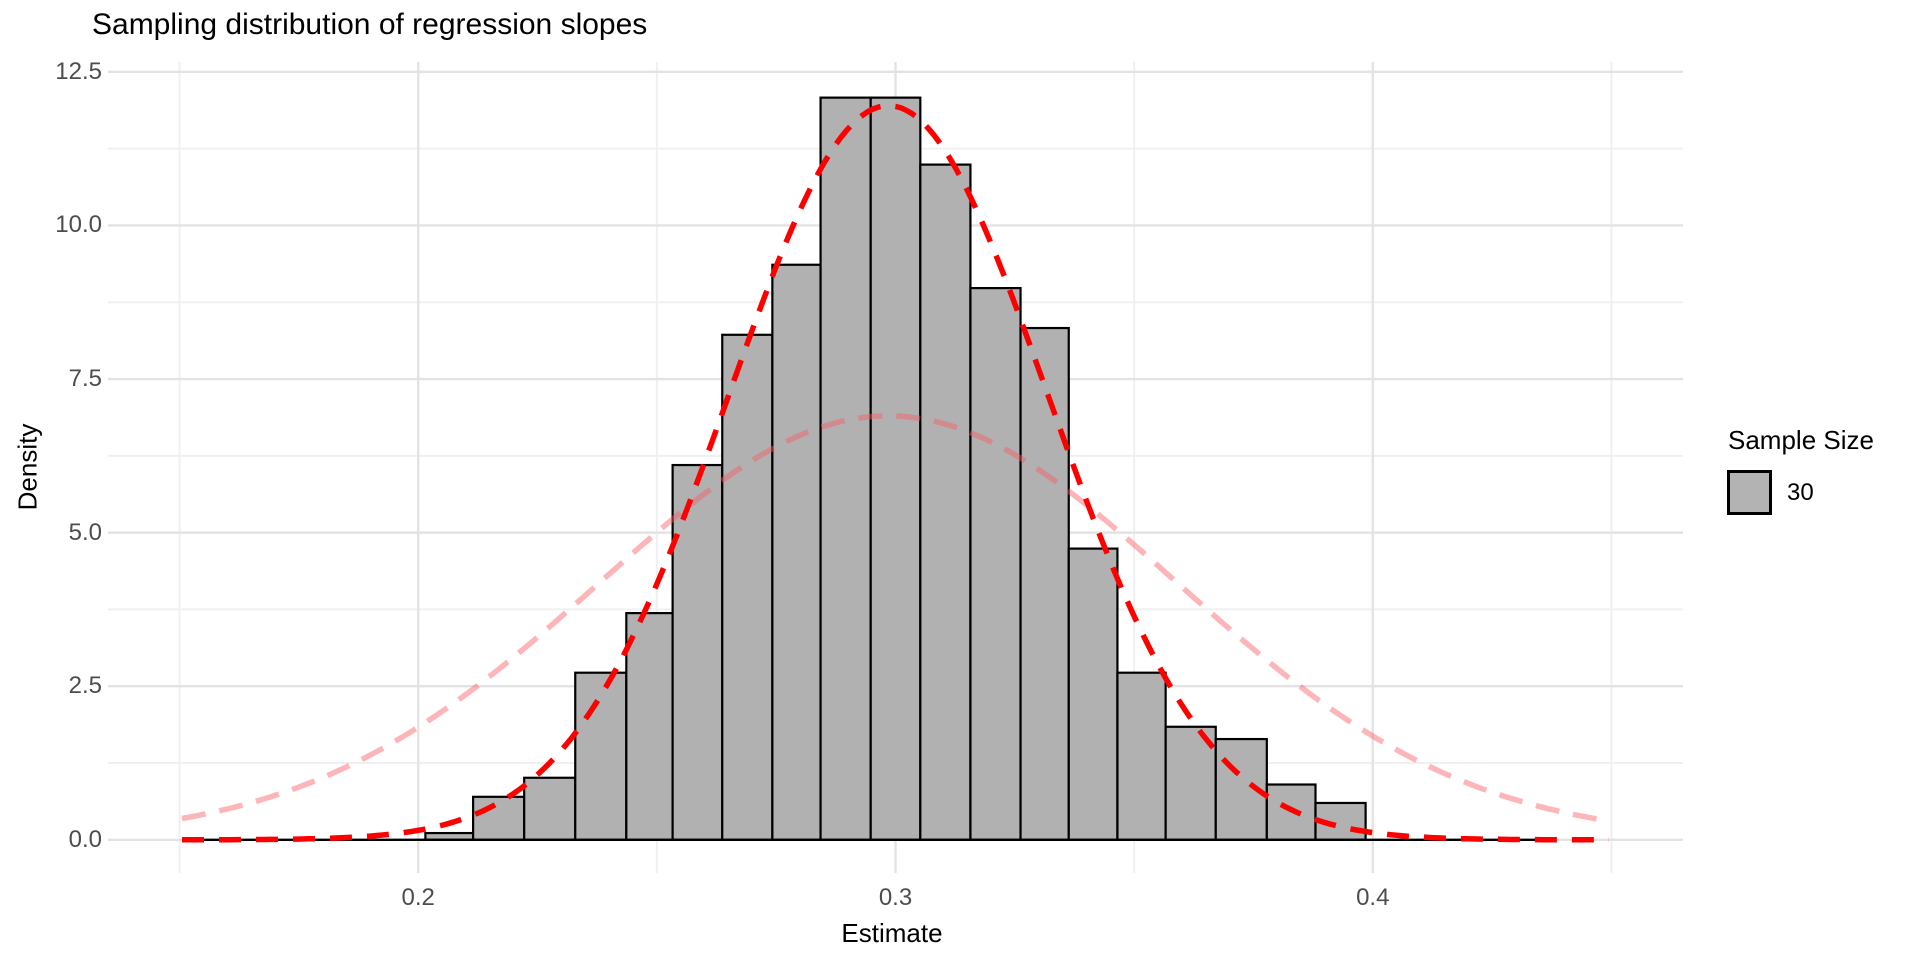 The height and width of the screenshot is (960, 1920). I want to click on legend-item-label: 30, so click(1800, 492).